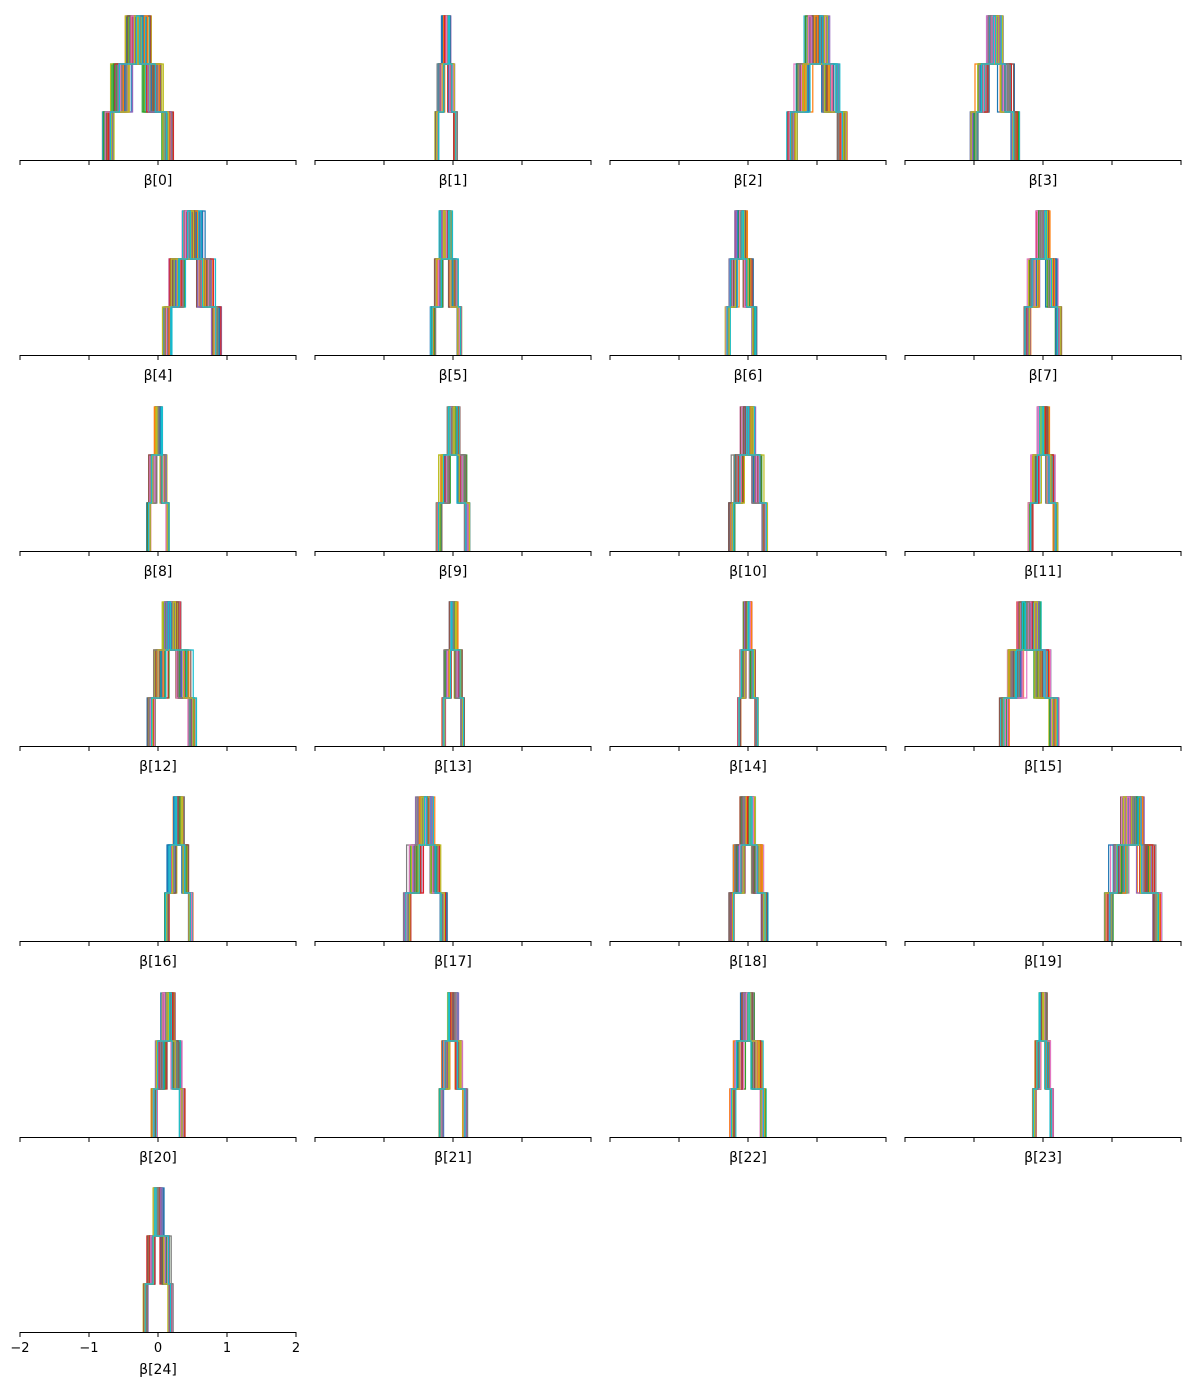 The width and height of the screenshot is (1189, 1389). I want to click on x-tick-label: −1, so click(88, 1348).